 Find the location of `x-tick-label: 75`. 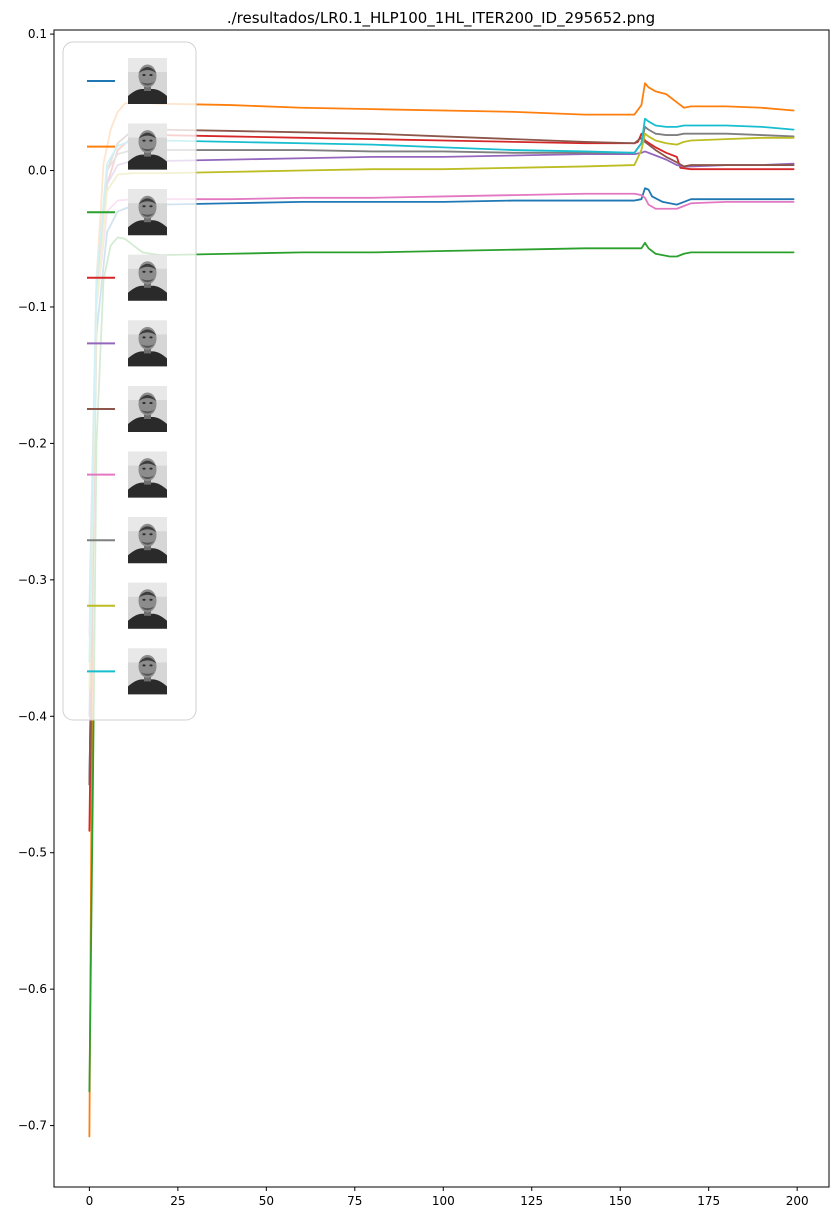

x-tick-label: 75 is located at coordinates (354, 1201).